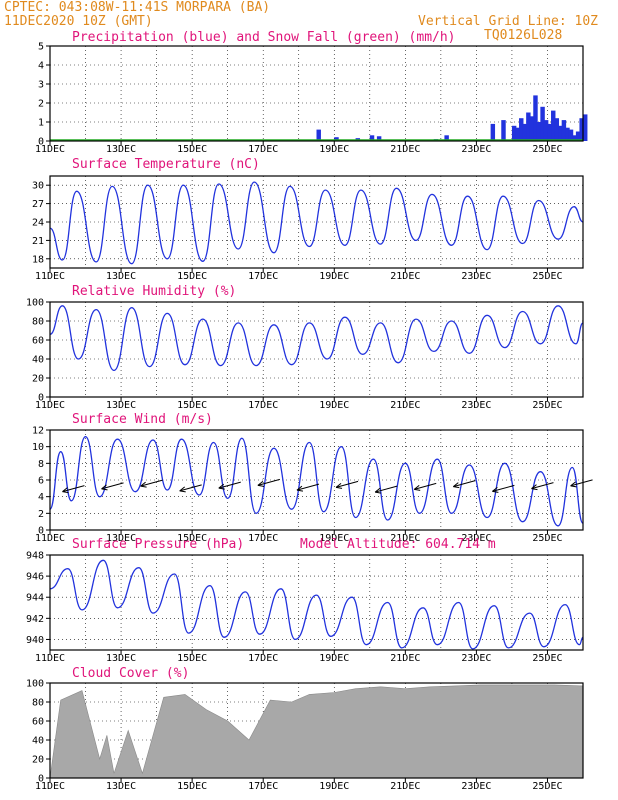  Describe the element at coordinates (166, 164) in the screenshot. I see `temp-panel-title: Surface Temperature (nC)` at that location.